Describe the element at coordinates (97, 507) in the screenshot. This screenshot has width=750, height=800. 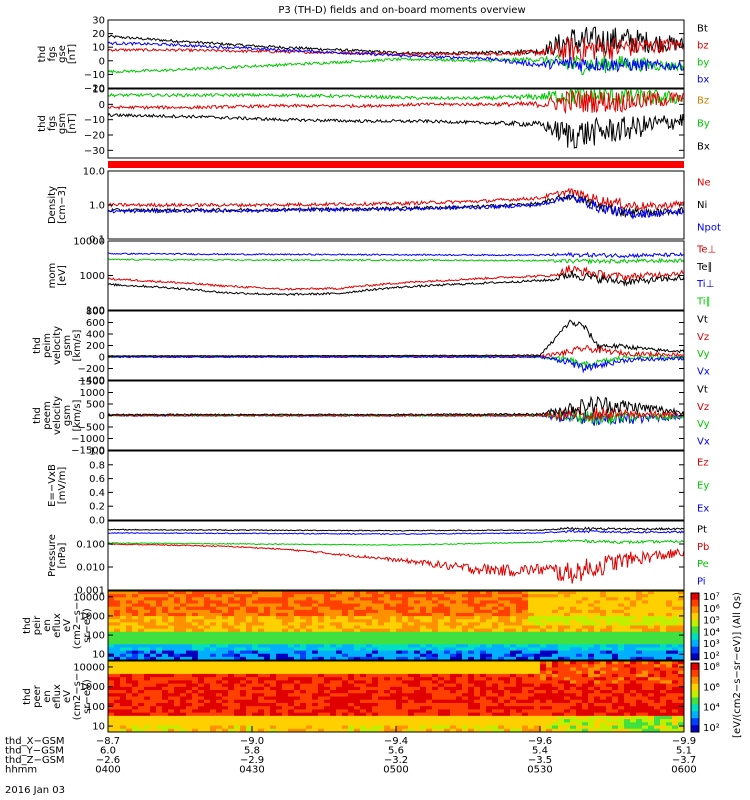
I see `y-tick-label: 0.2` at that location.